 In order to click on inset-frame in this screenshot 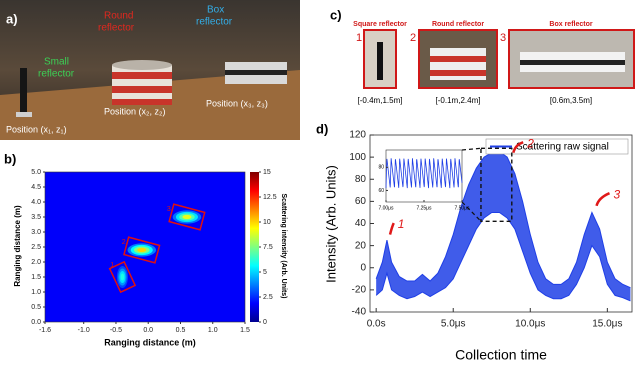, I will do `click(424, 176)`.